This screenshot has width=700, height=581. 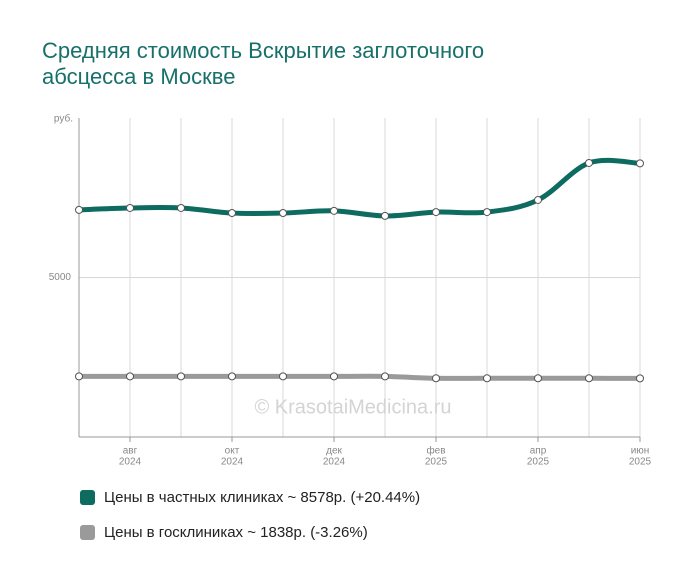 What do you see at coordinates (334, 451) in the screenshot?
I see `x-tick-label: дек` at bounding box center [334, 451].